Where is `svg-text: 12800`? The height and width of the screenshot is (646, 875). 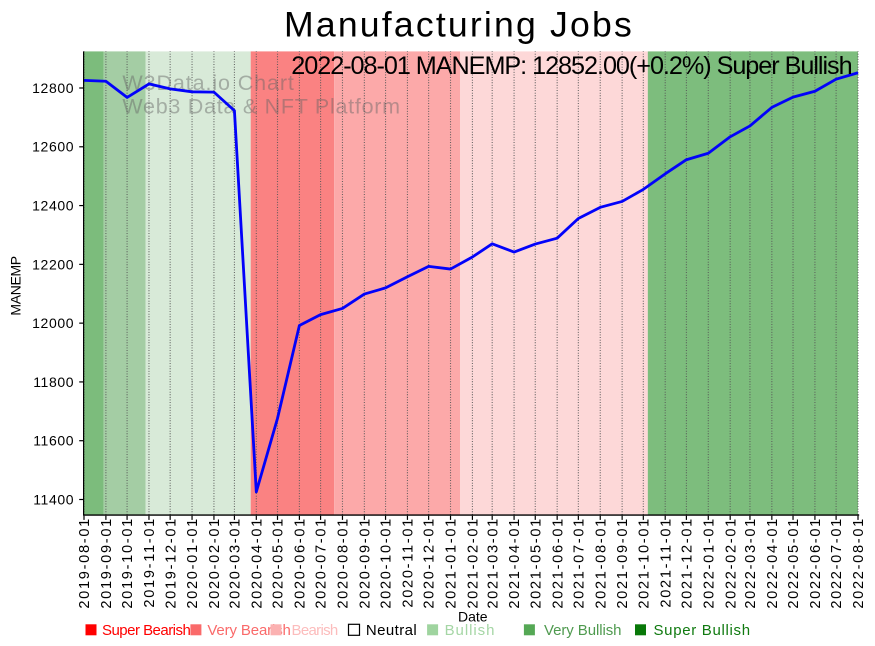
svg-text: 12800 is located at coordinates (53, 88).